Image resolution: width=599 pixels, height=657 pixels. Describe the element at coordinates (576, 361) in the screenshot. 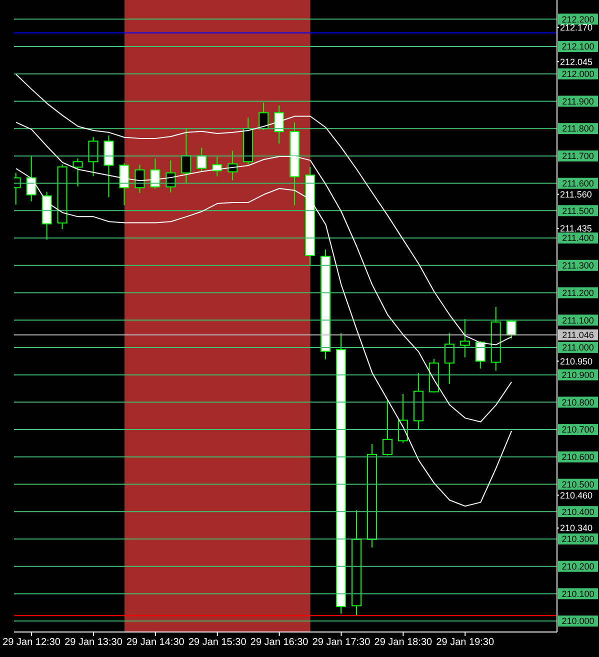

I see `y-tick-label: 210.950` at that location.